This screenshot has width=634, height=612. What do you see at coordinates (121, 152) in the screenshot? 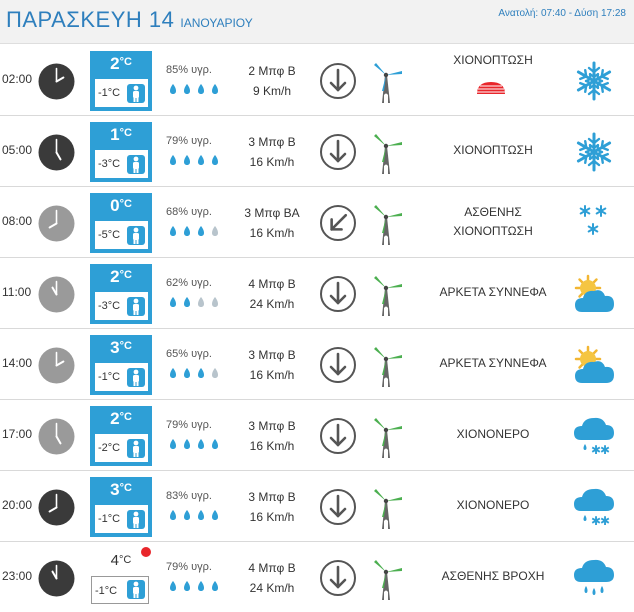
I see `temperature-box: 1°C -3°C` at bounding box center [121, 152].